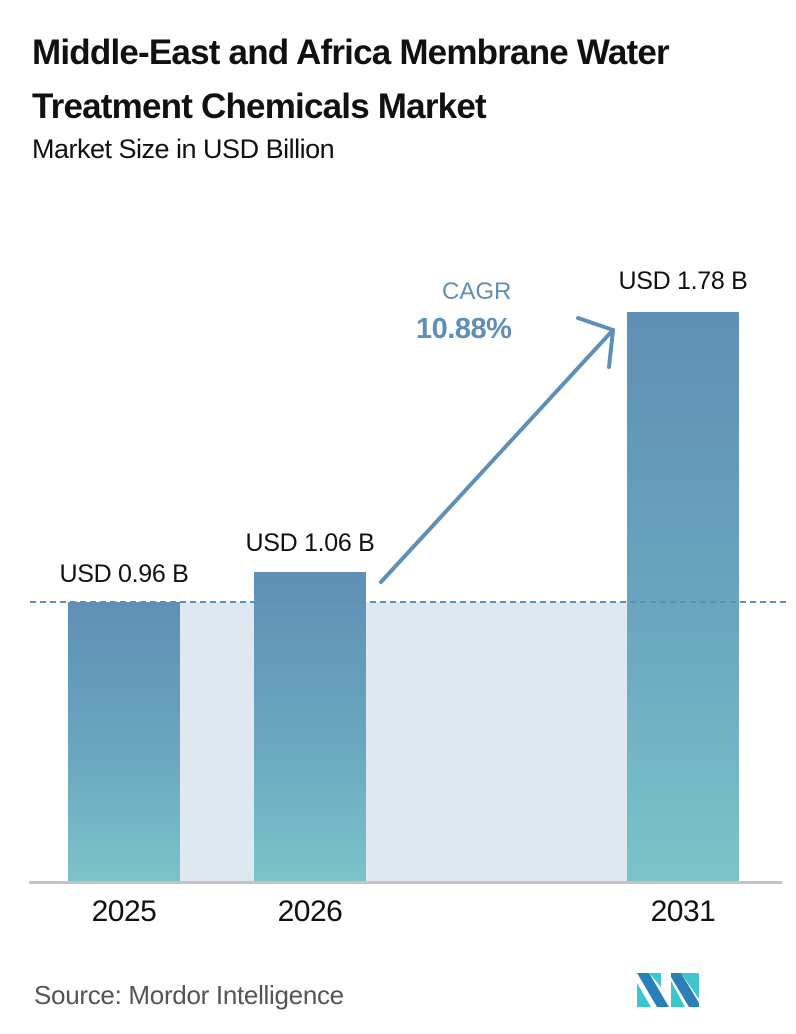 This screenshot has height=1034, width=796. Describe the element at coordinates (683, 281) in the screenshot. I see `value-label-2031: USD 1.78 B` at that location.